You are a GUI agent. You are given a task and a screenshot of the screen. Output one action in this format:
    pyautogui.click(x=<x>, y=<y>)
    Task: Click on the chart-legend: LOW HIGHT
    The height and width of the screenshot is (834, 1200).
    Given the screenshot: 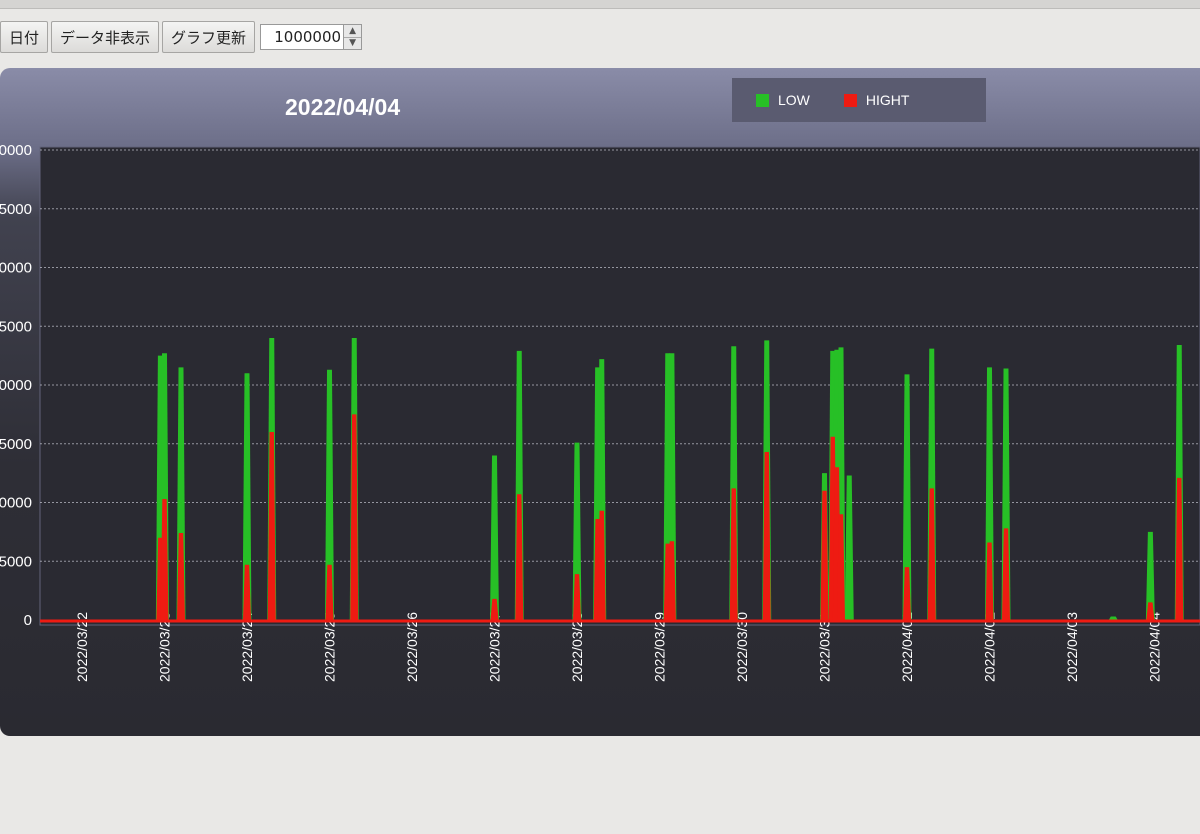 What is the action you would take?
    pyautogui.click(x=859, y=100)
    